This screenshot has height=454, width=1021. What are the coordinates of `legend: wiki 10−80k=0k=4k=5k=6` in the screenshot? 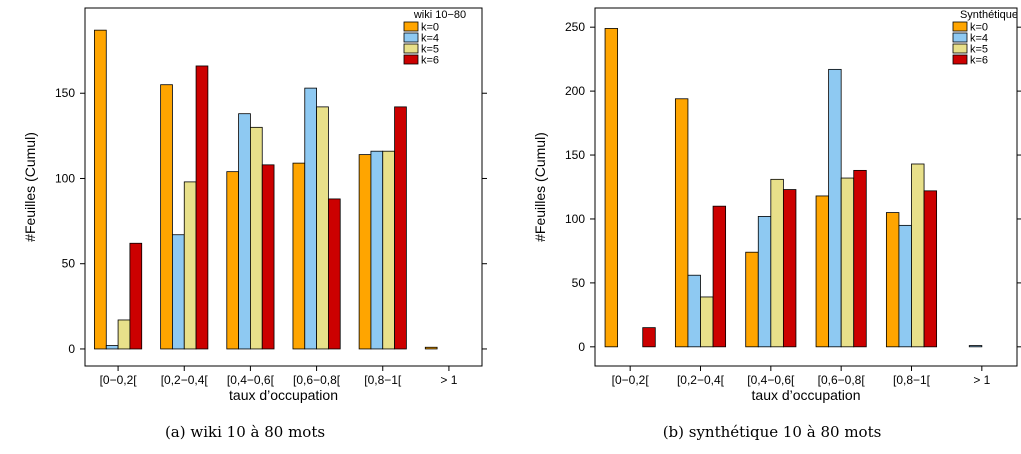 It's located at (434, 38).